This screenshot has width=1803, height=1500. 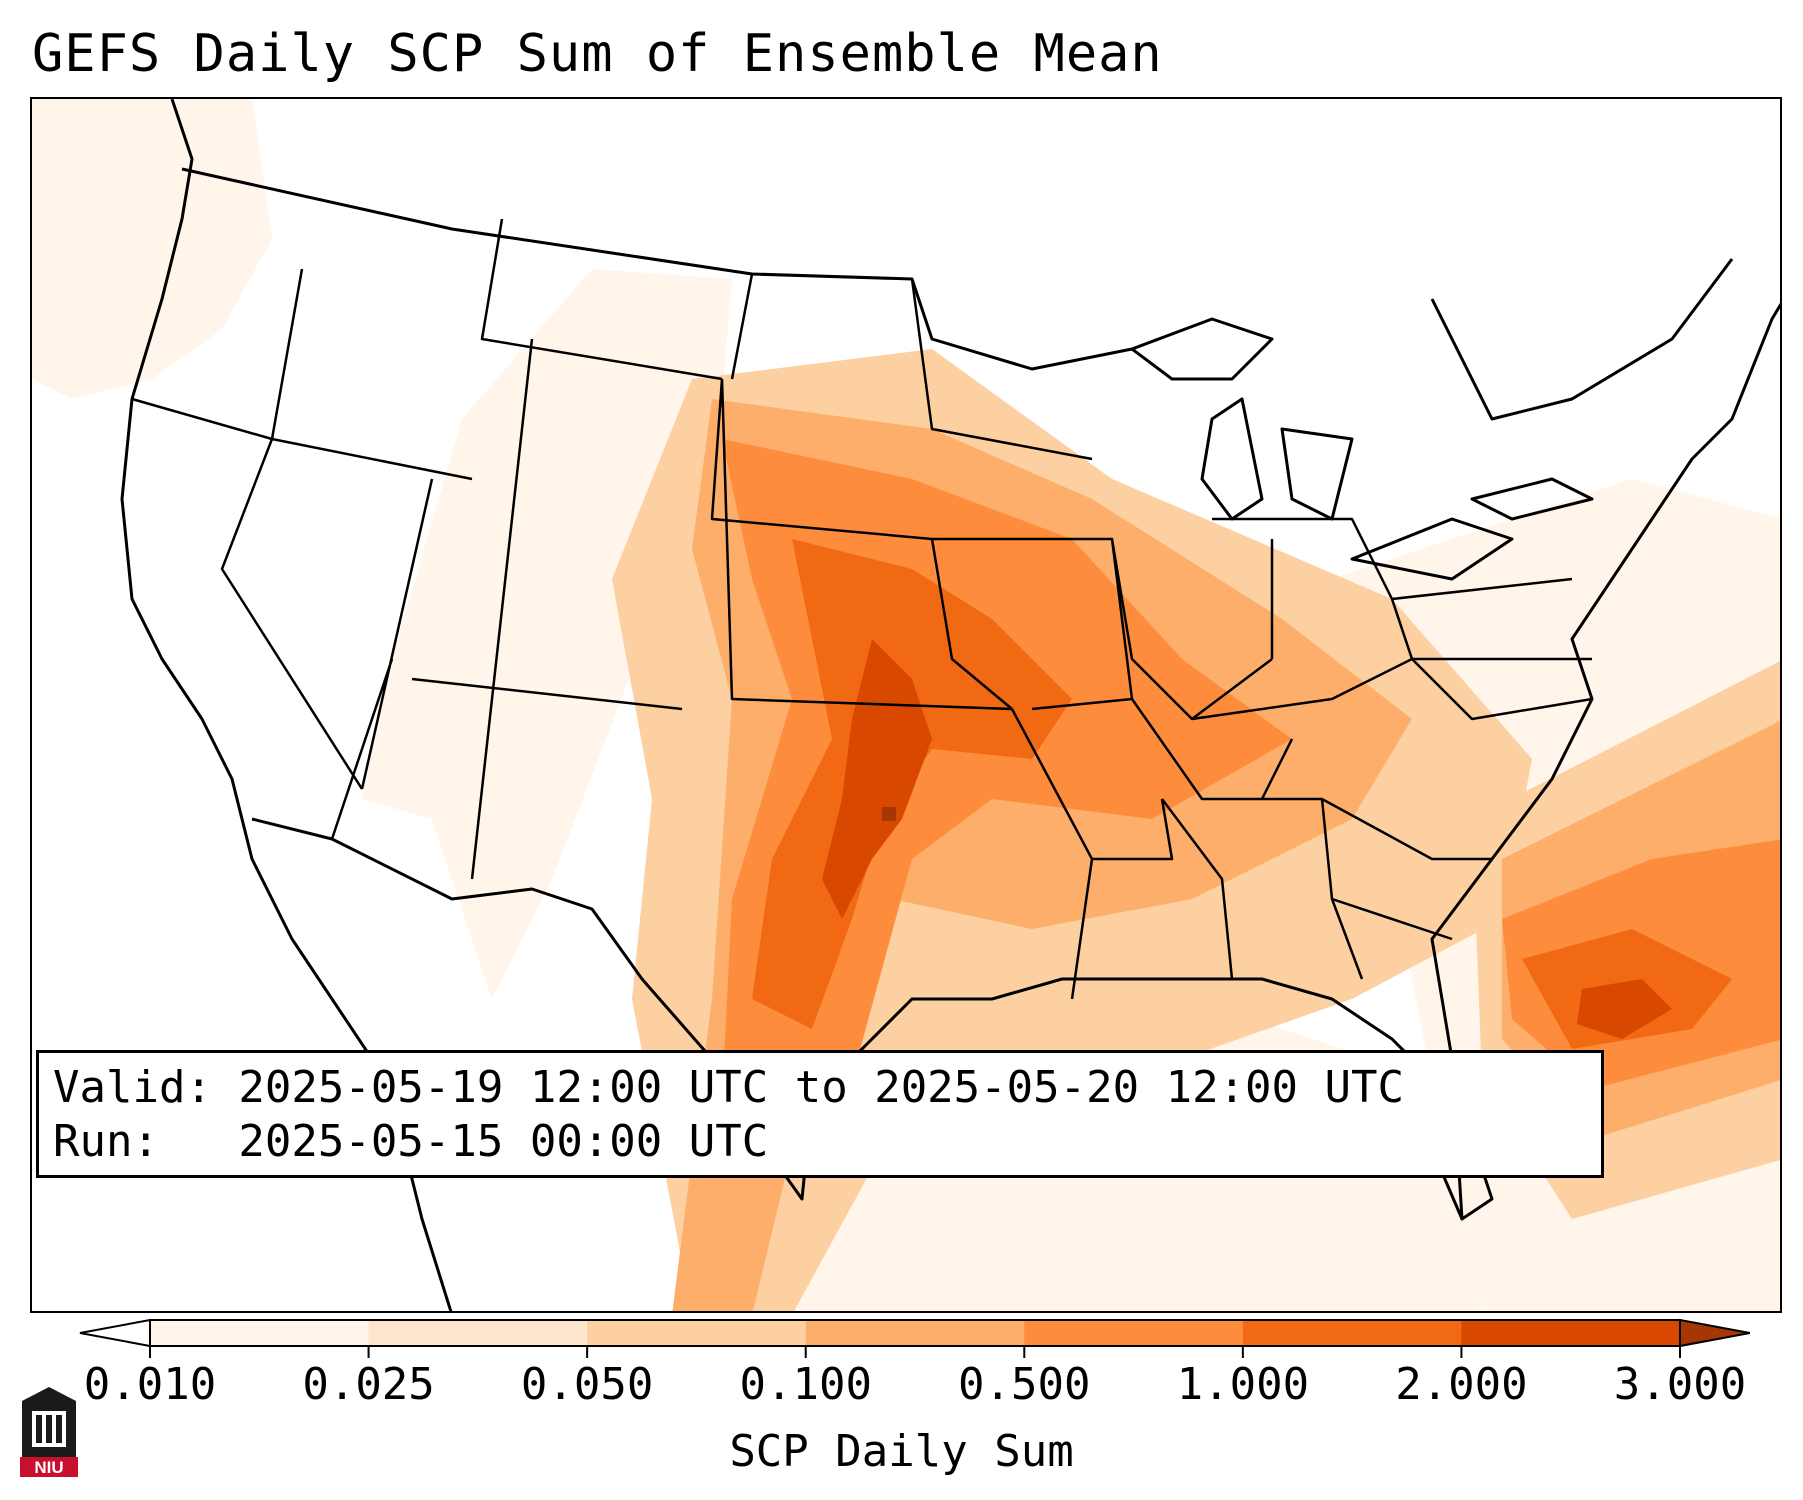 I want to click on colorbar, so click(x=914, y=1338).